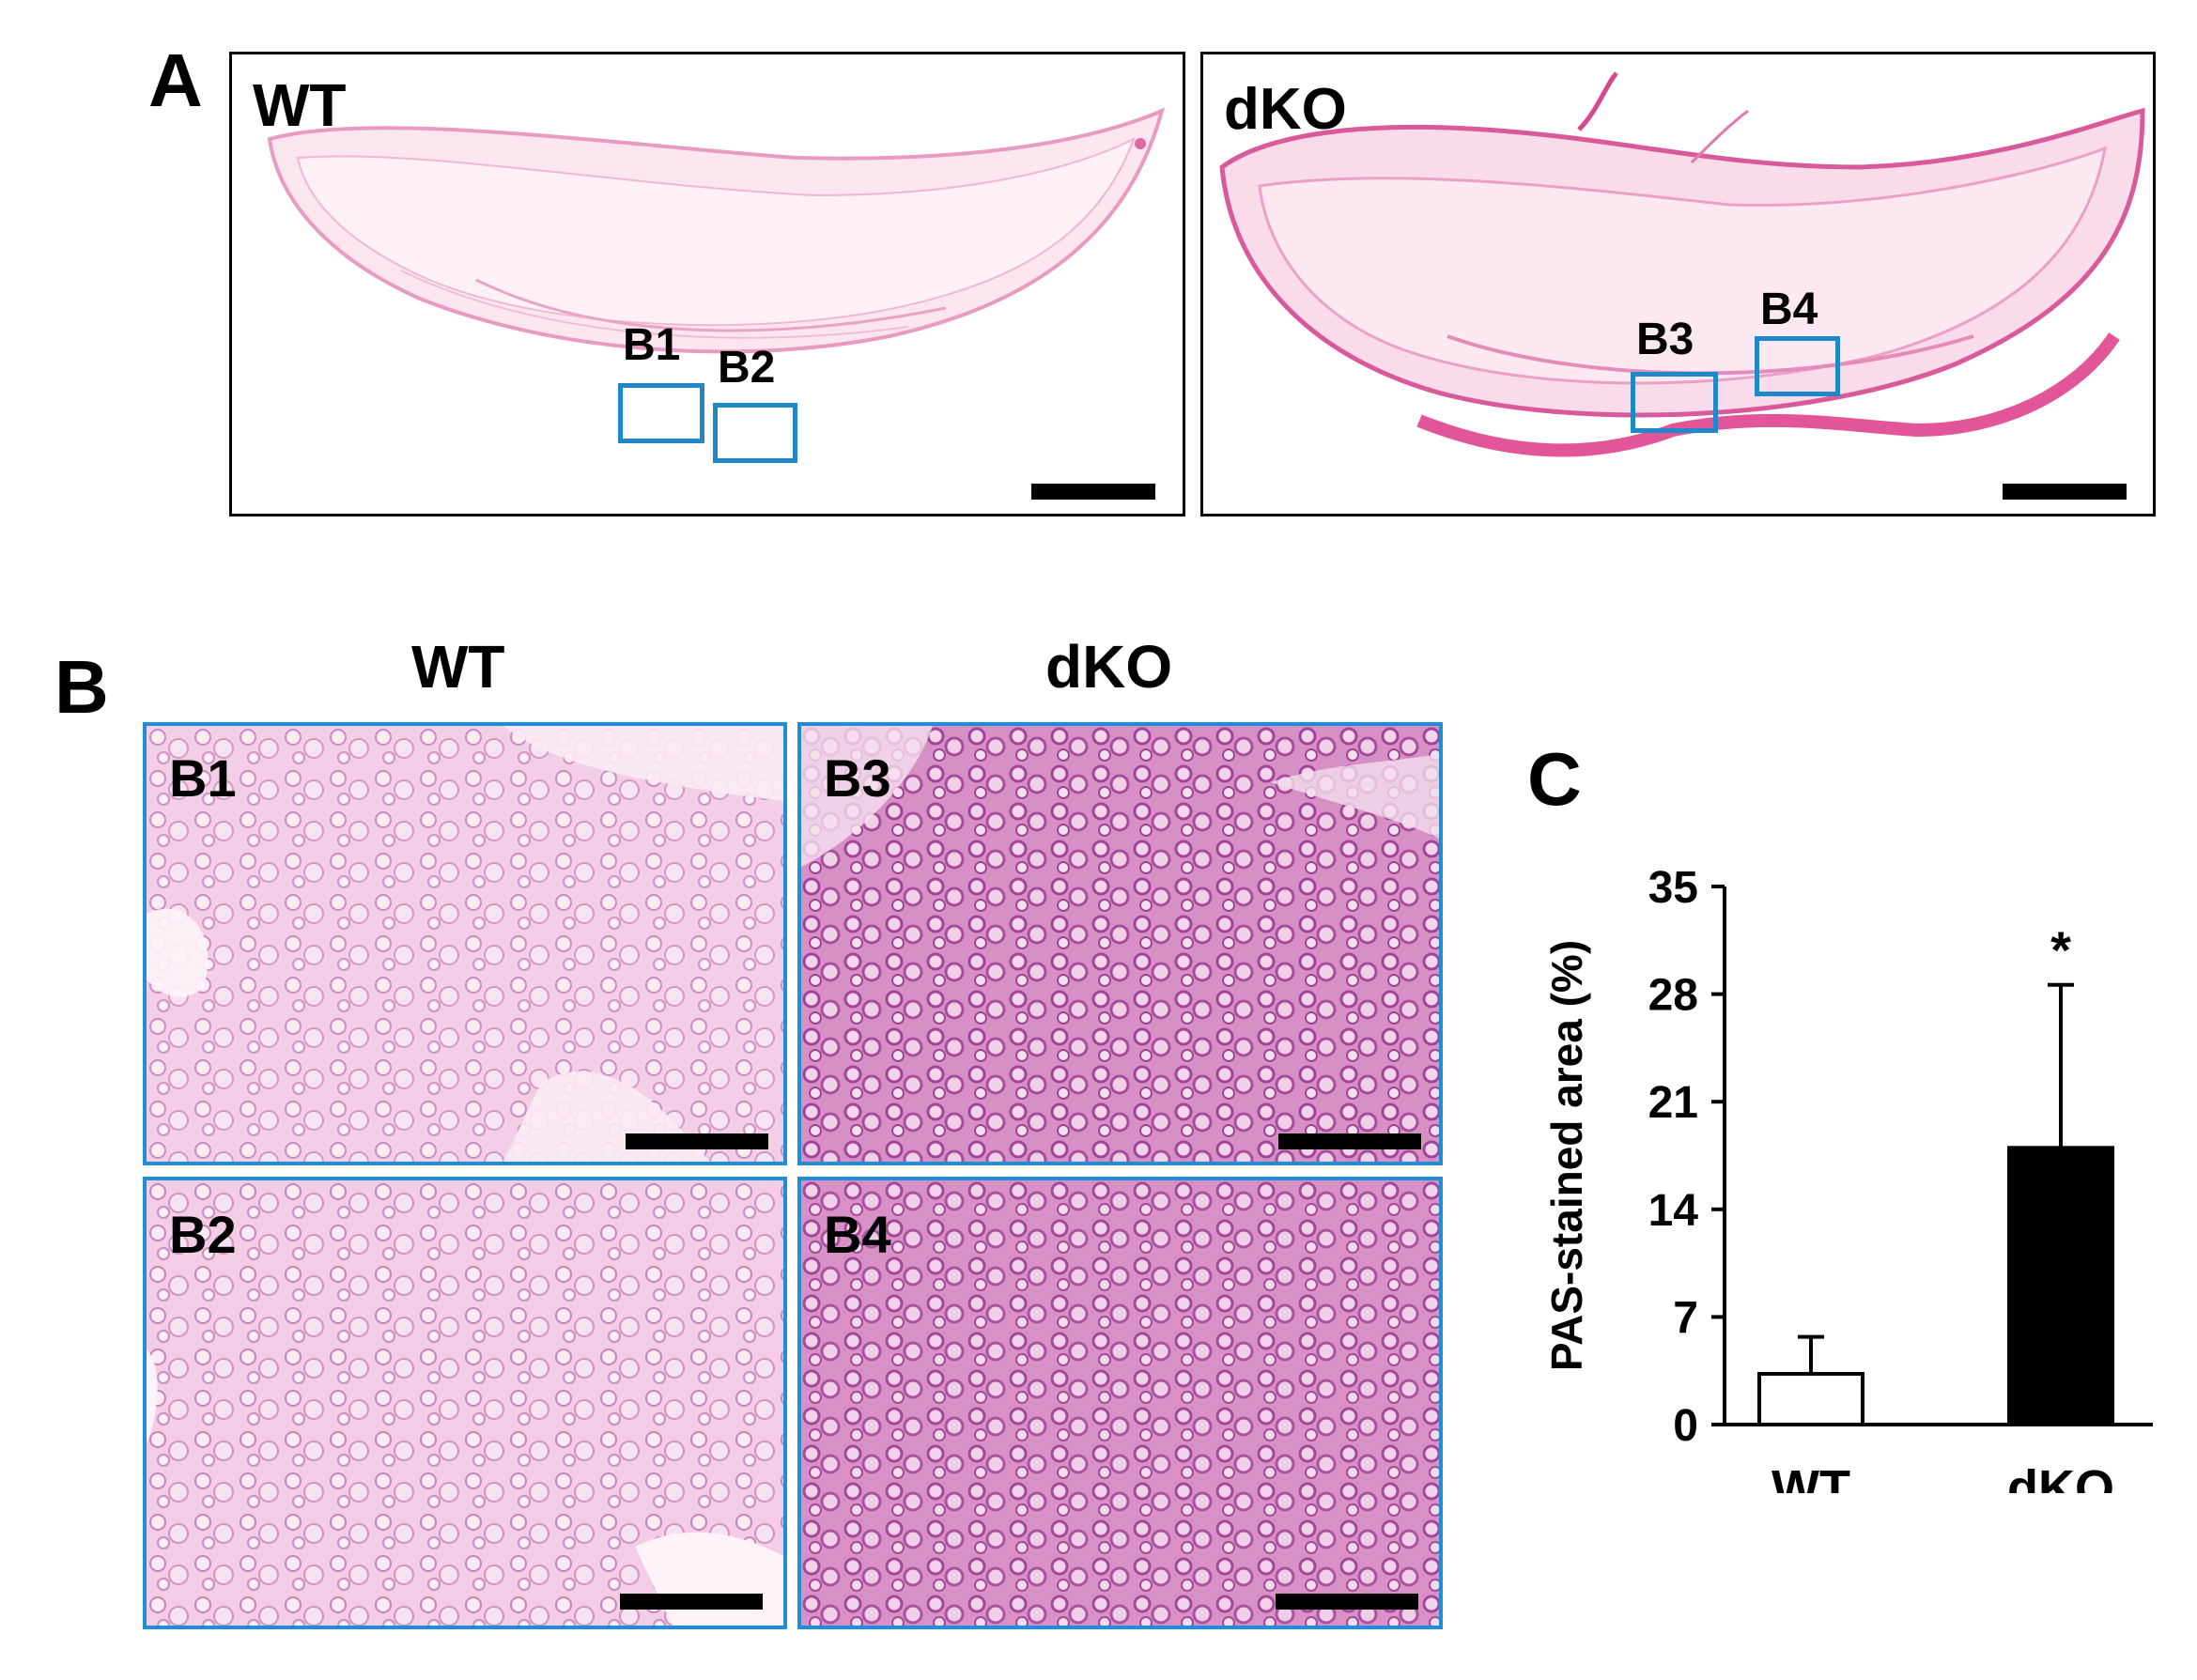 This screenshot has height=1680, width=2197. Describe the element at coordinates (692, 1602) in the screenshot. I see `scale-bar-b2` at that location.